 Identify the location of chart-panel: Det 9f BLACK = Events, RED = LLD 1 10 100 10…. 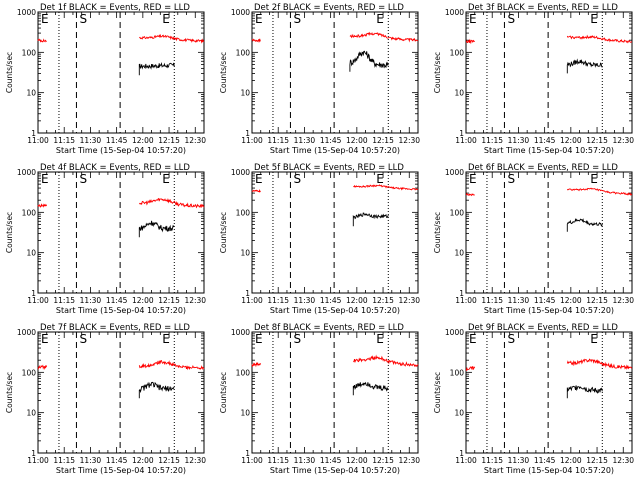
(533, 399).